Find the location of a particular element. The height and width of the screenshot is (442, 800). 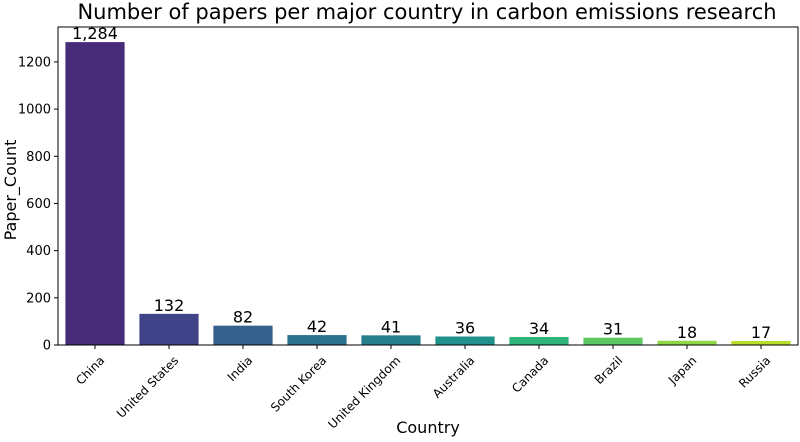

bar-south-korea is located at coordinates (317, 340).